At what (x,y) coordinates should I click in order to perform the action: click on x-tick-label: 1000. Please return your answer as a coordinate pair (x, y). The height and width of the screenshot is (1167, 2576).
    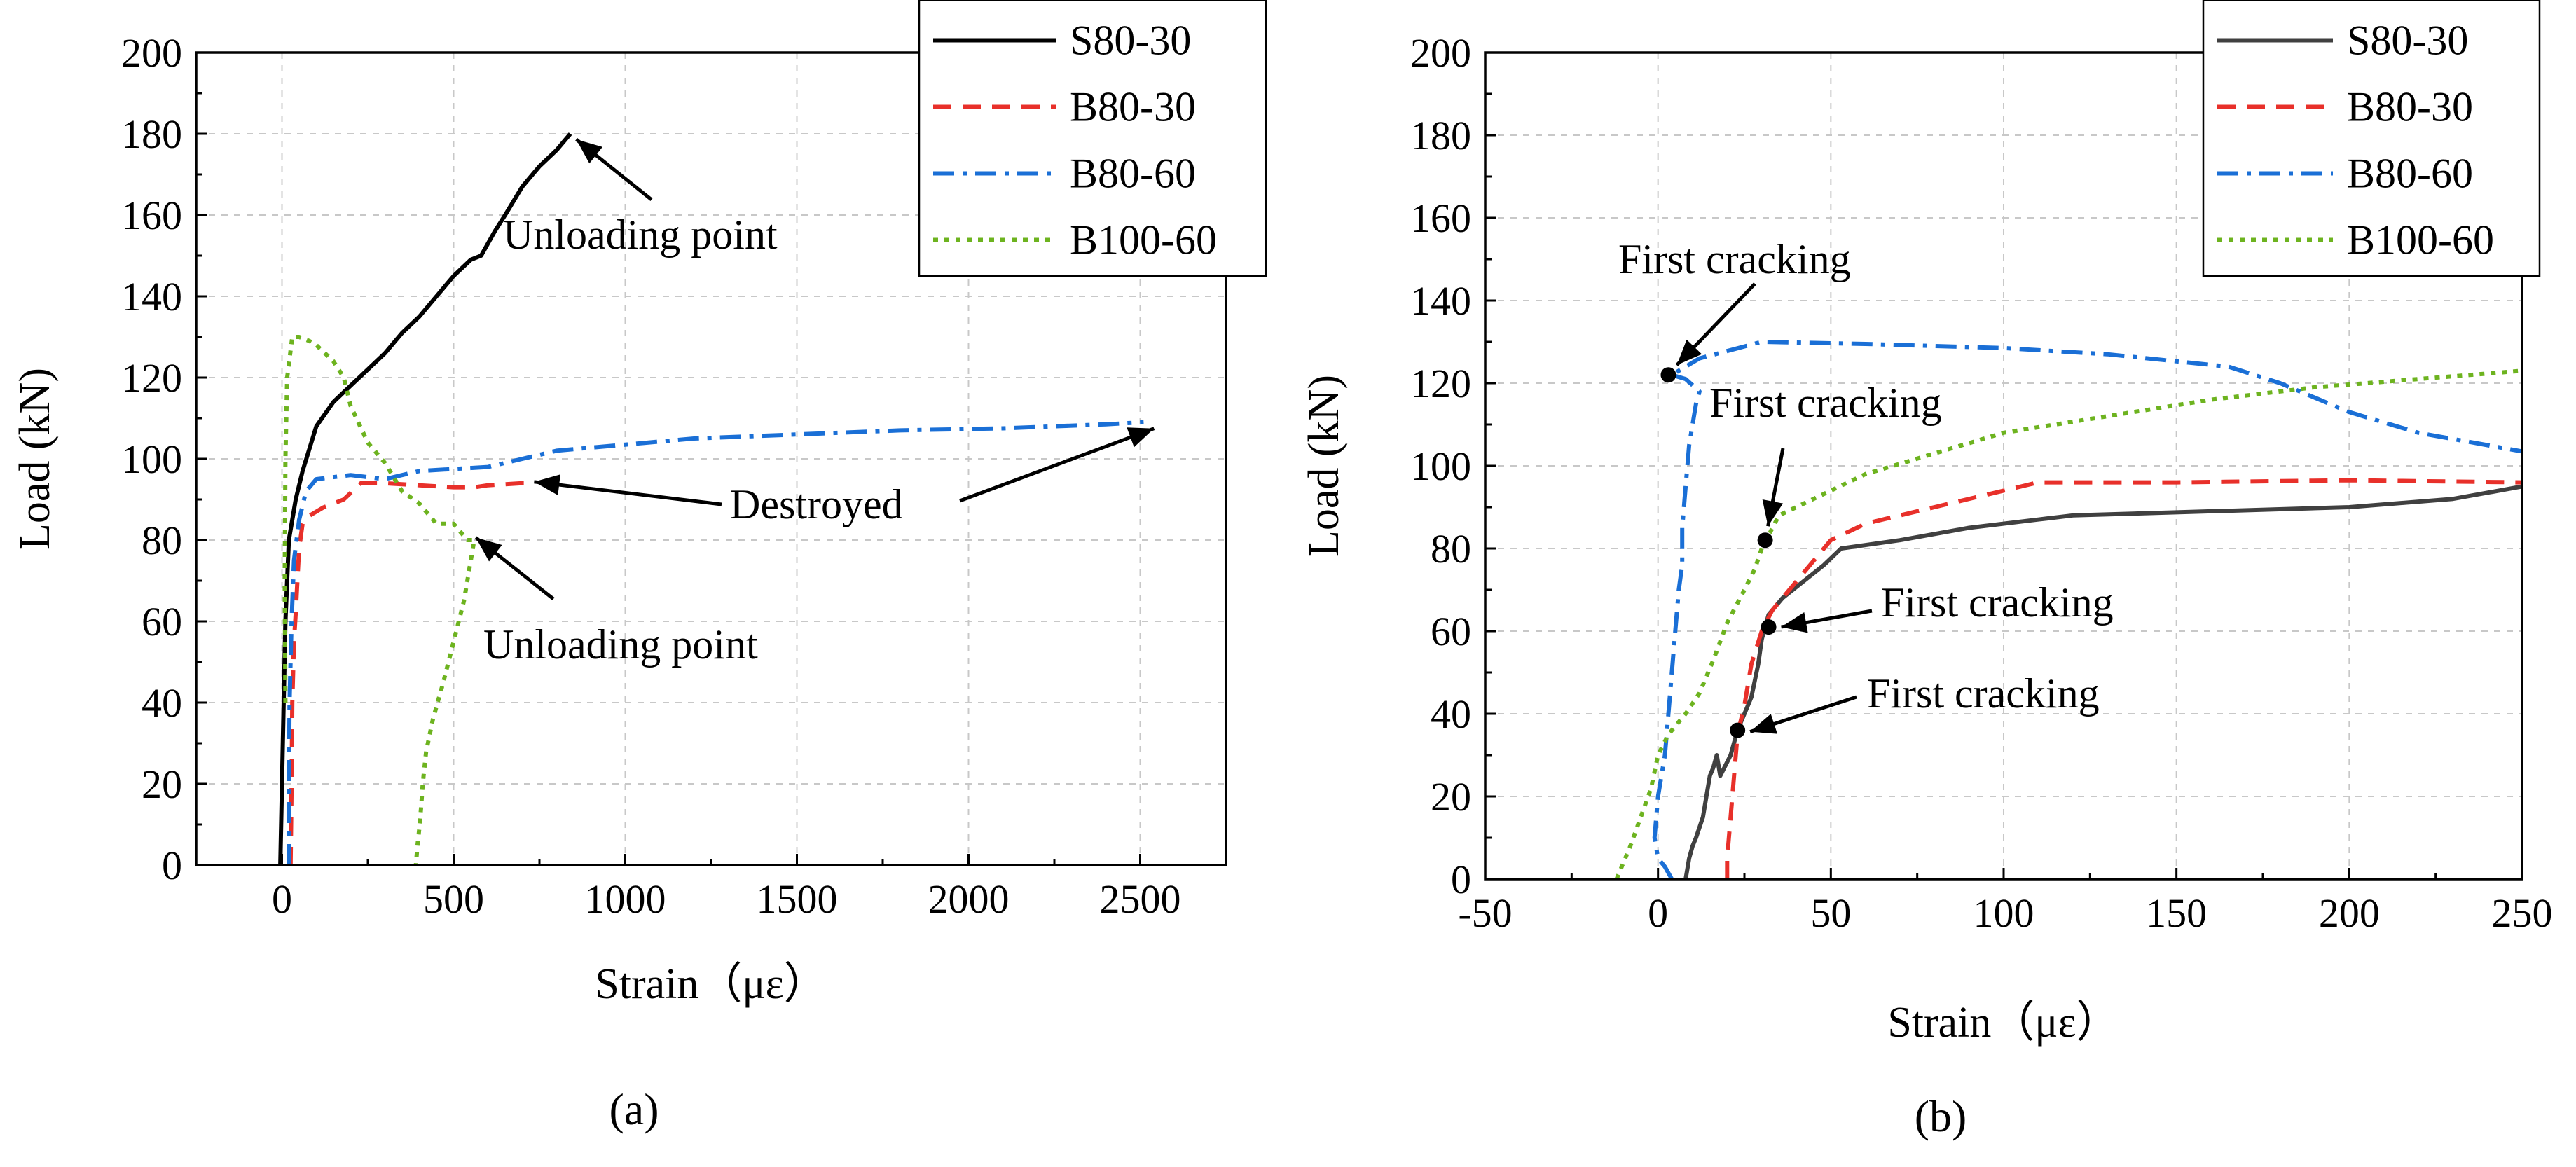
    Looking at the image, I should click on (625, 899).